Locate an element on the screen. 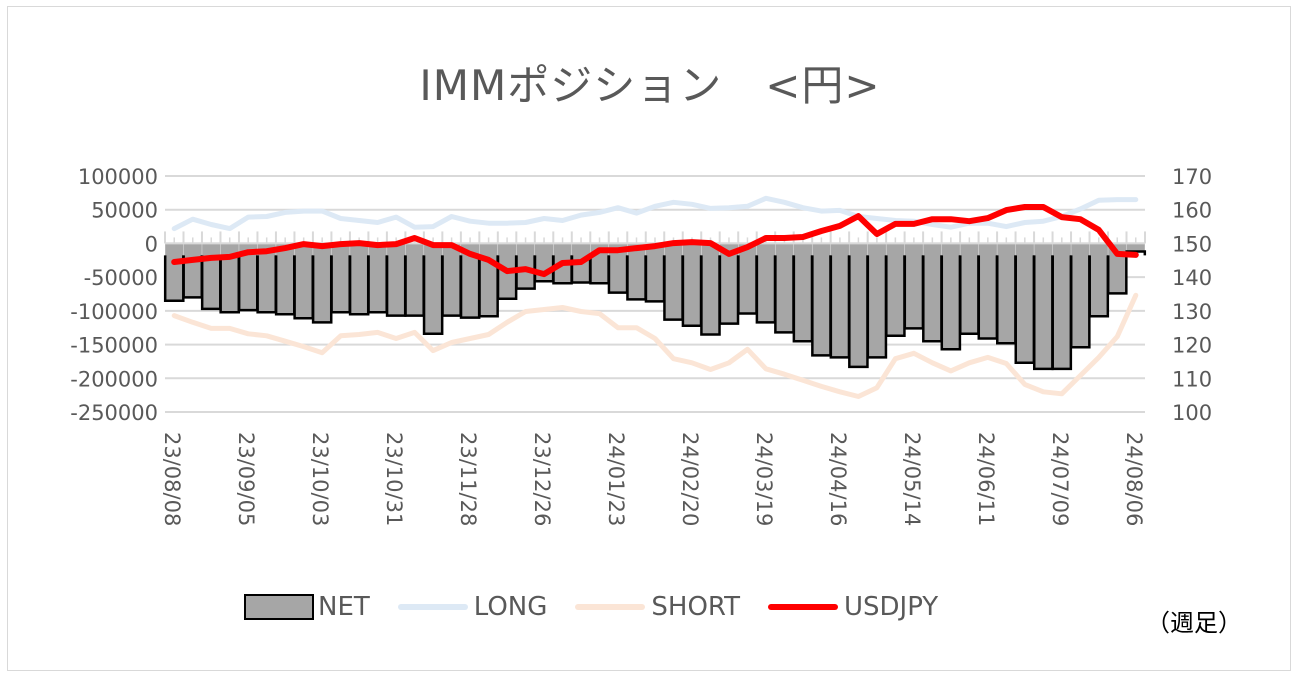 Image resolution: width=1300 pixels, height=679 pixels. net-bars is located at coordinates (655, 307).